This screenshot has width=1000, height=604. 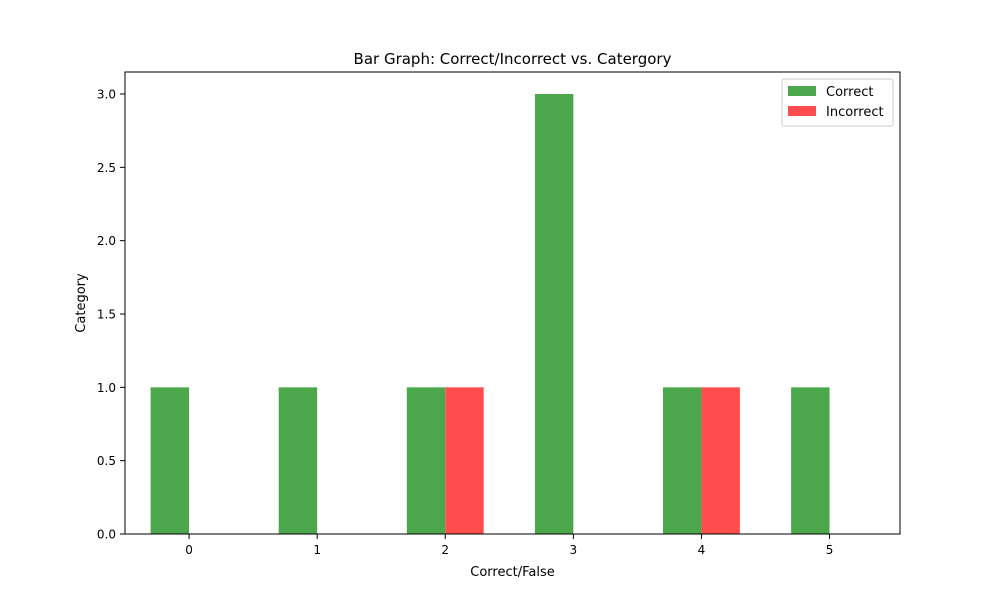 What do you see at coordinates (702, 550) in the screenshot?
I see `x-tick-label: 4` at bounding box center [702, 550].